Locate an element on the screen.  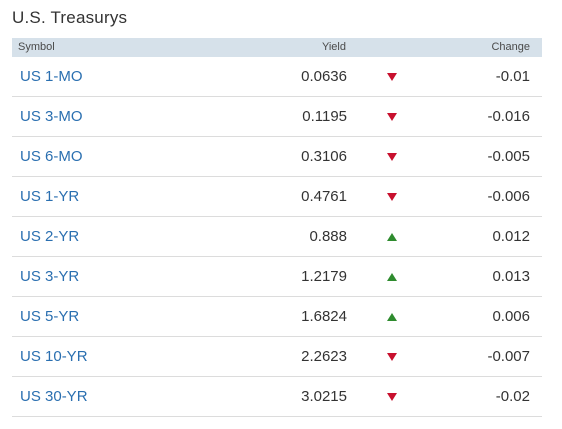
symbol-link: US 1-YR is located at coordinates (50, 196).